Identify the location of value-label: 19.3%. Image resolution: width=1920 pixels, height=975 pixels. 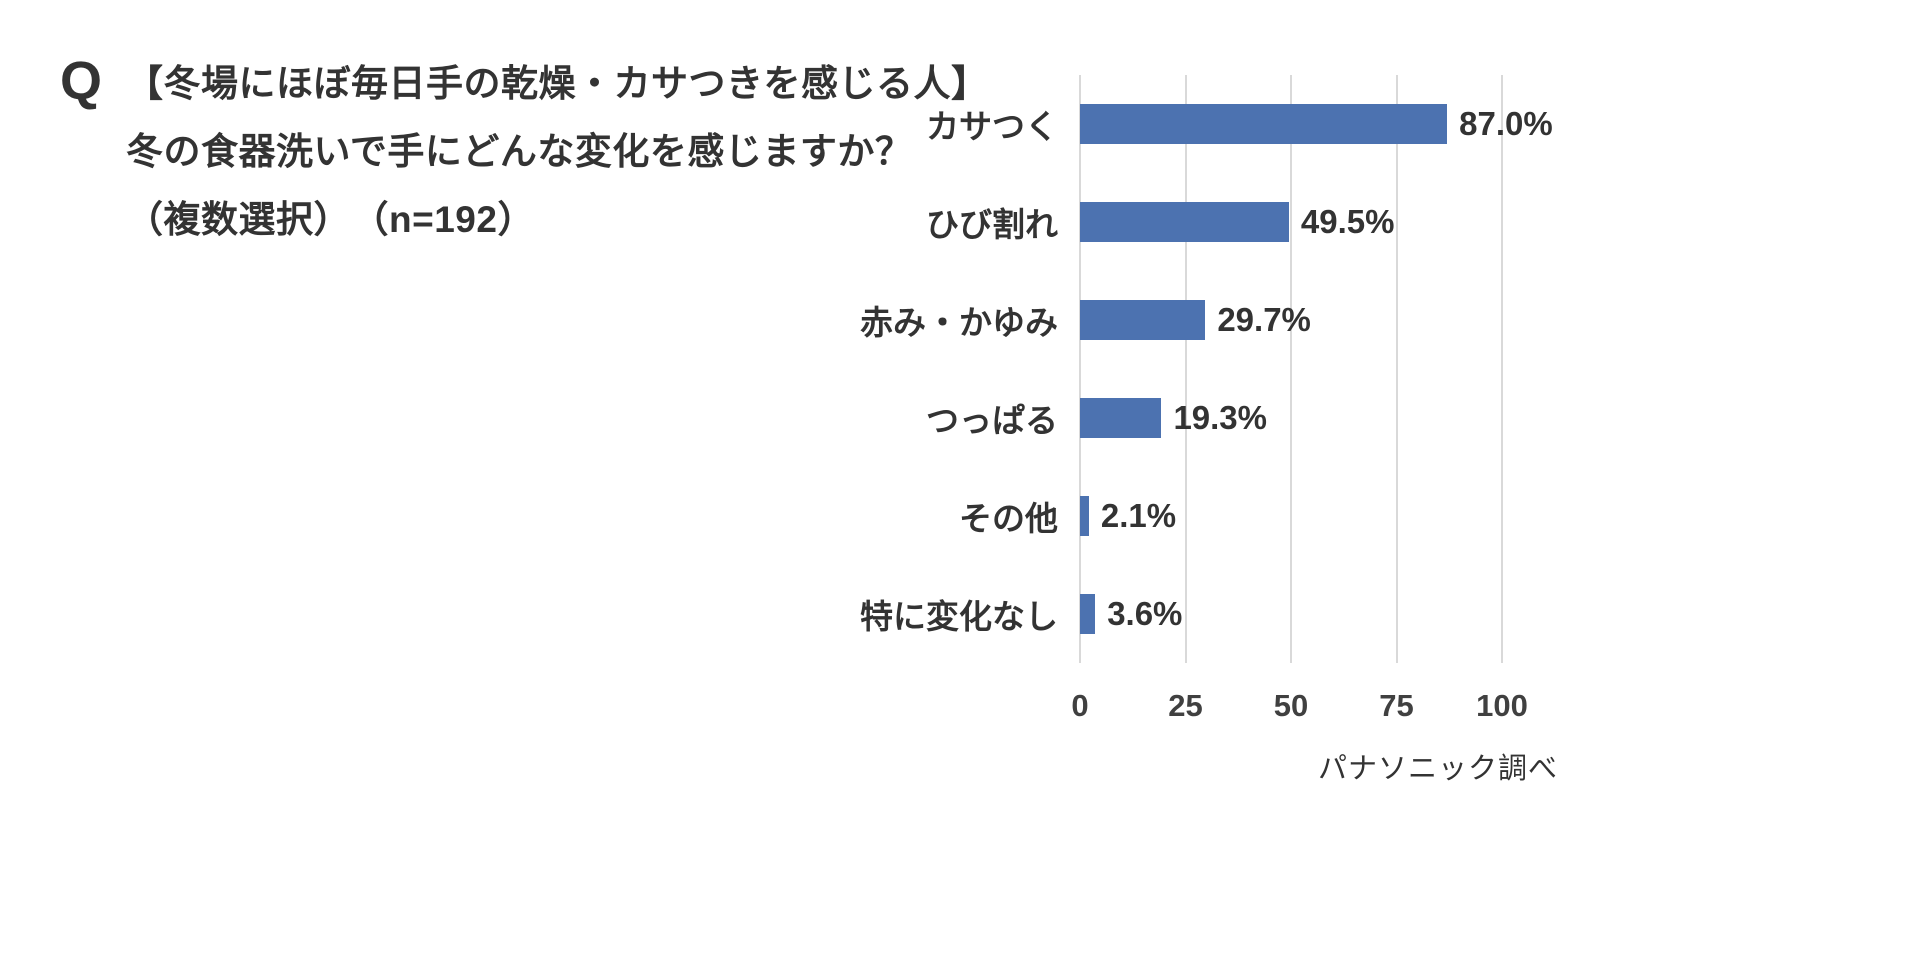
(1220, 417).